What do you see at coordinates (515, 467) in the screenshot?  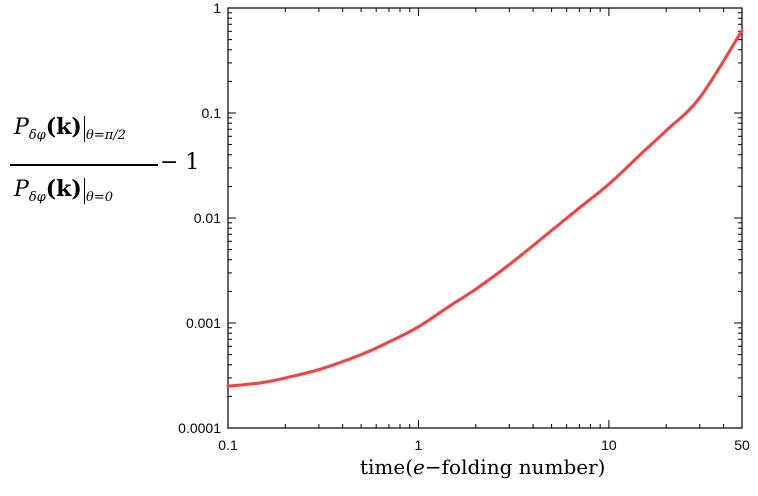 I see `x-label-suffix: −folding number)` at bounding box center [515, 467].